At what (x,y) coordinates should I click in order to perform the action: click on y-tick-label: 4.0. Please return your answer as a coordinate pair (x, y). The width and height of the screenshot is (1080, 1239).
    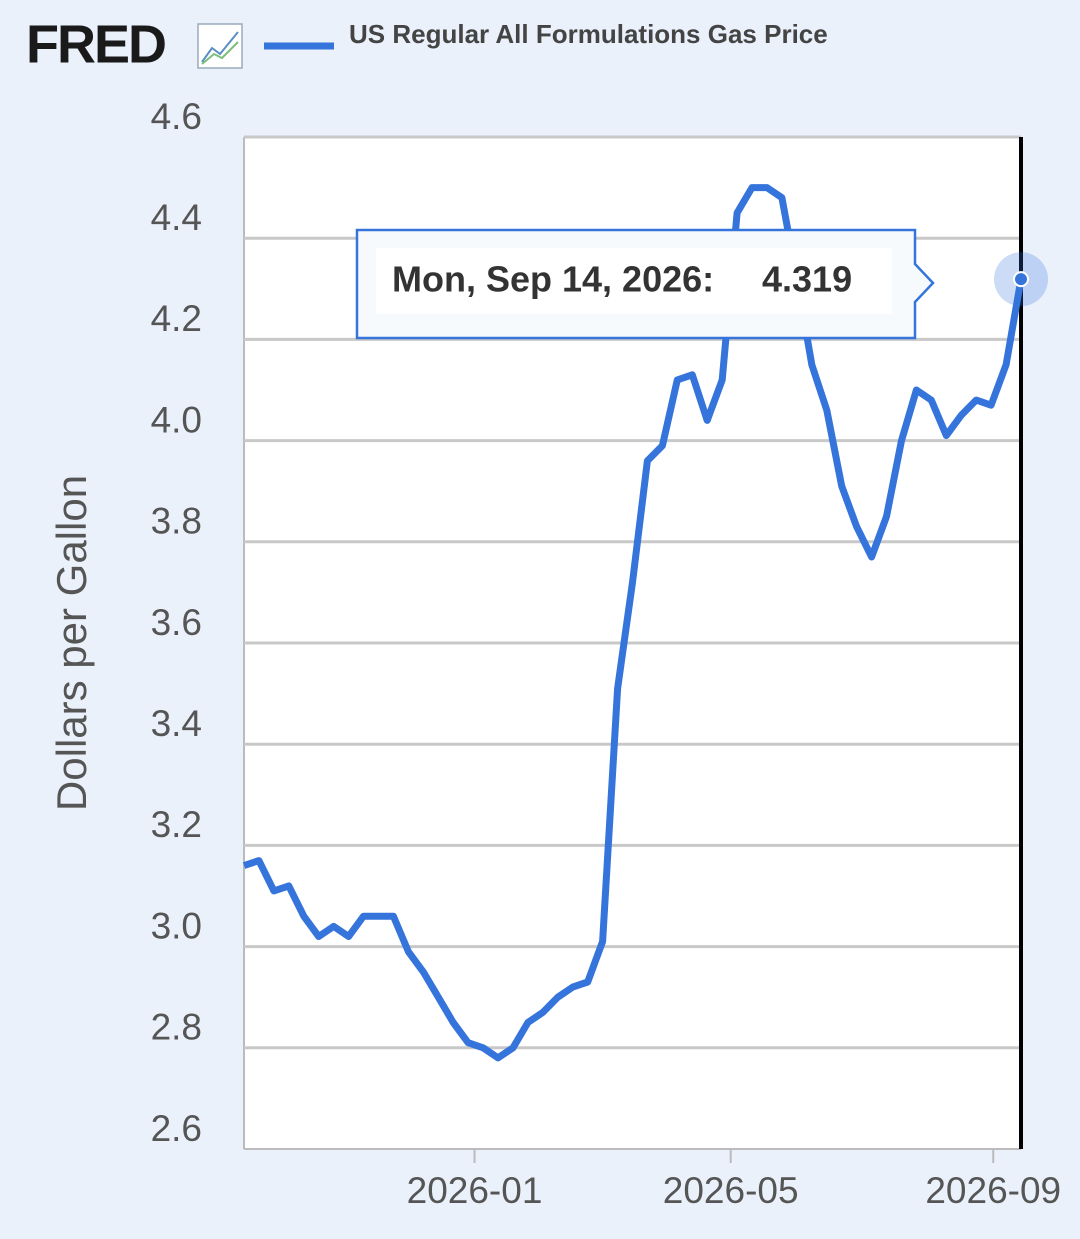
    Looking at the image, I should click on (176, 419).